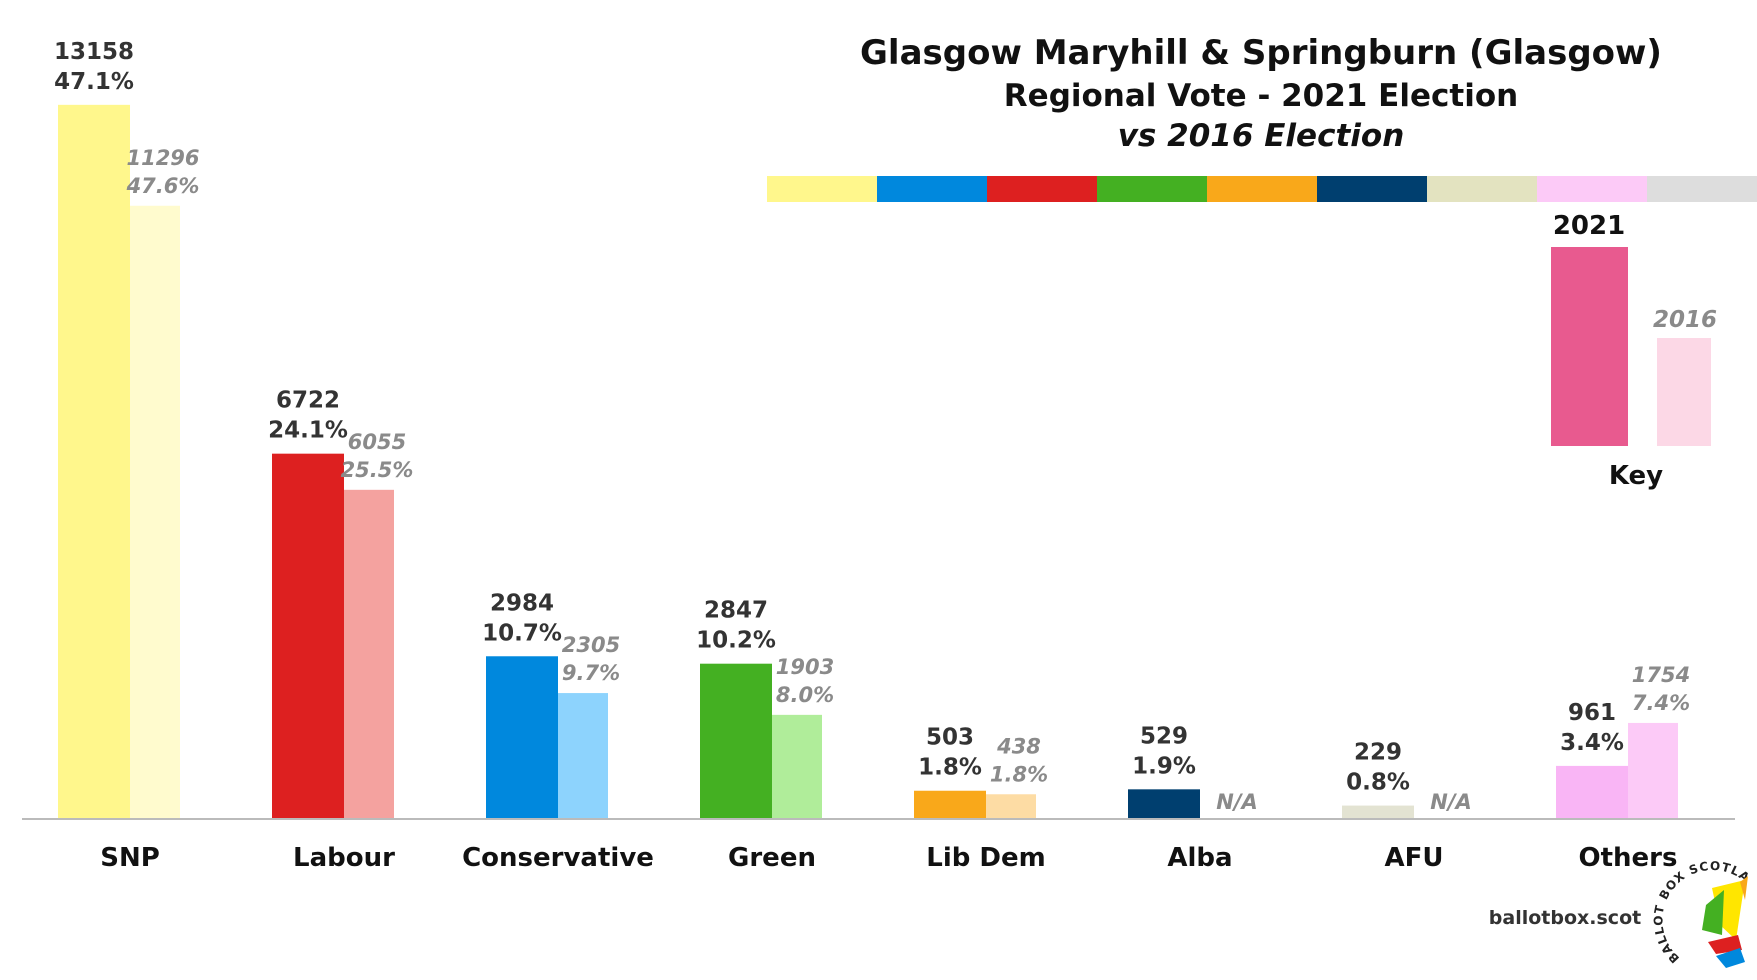  I want to click on percent-label-2021: 1.8%, so click(950, 768).